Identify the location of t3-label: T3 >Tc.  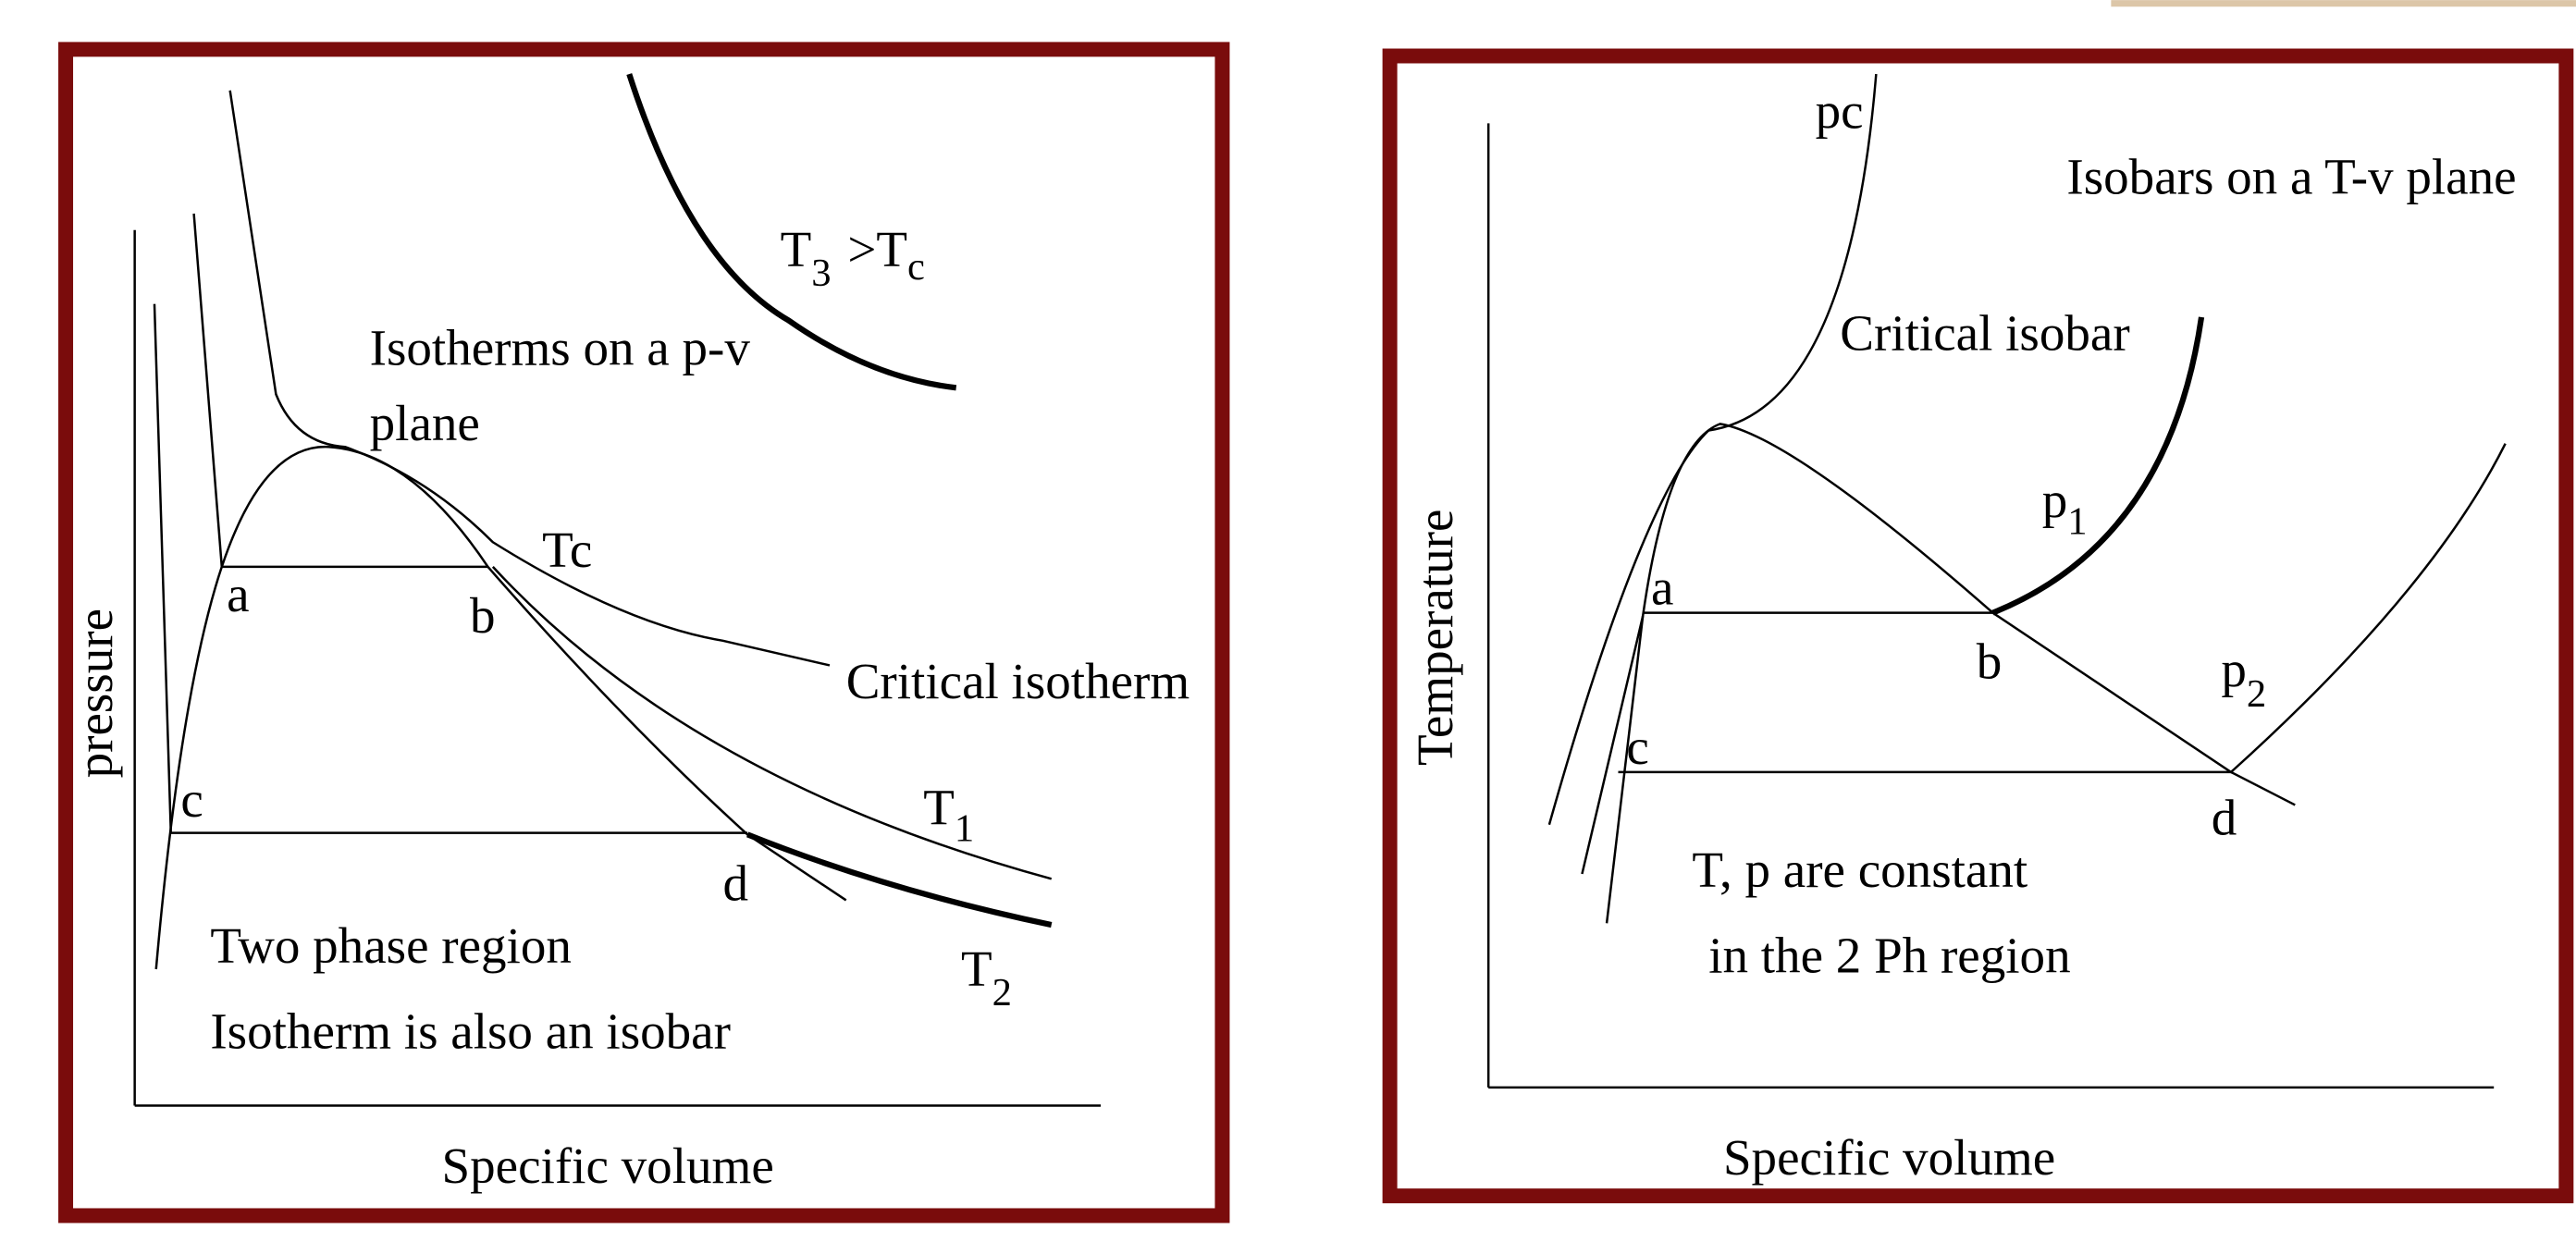
(853, 258).